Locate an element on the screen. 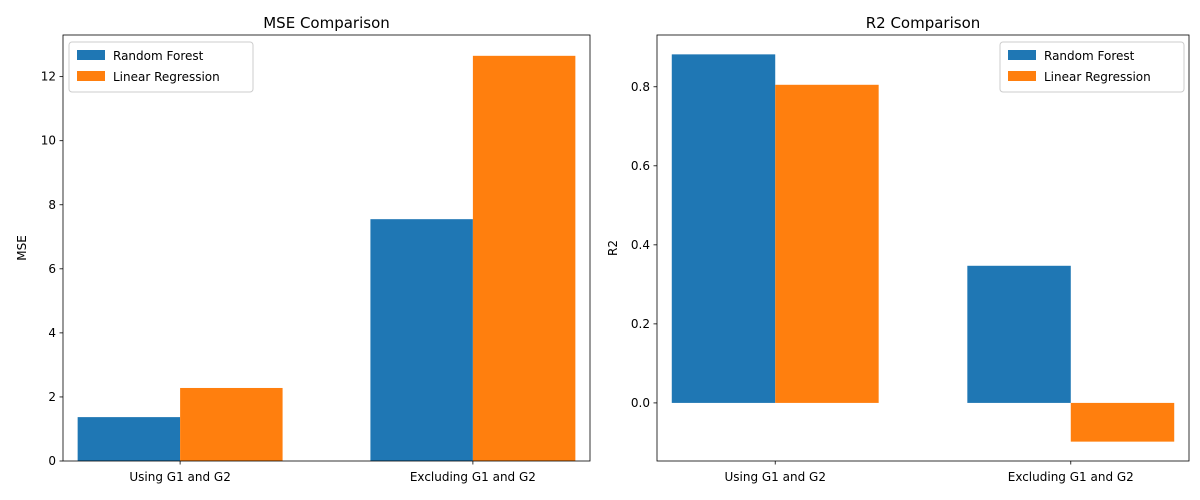  y-axis-label: R2 is located at coordinates (613, 248).